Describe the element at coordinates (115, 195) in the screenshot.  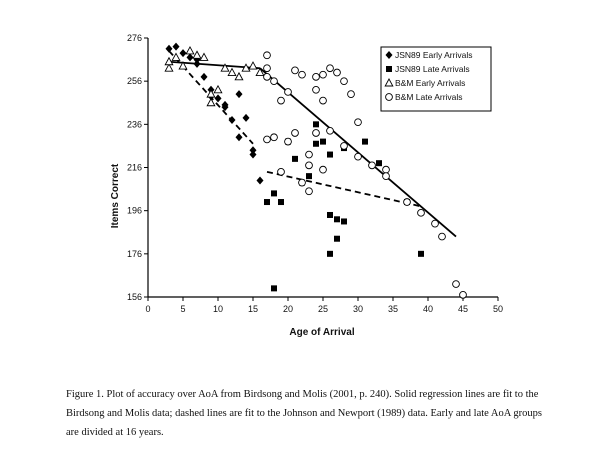
I see `y-axis-title: Items Correct` at that location.